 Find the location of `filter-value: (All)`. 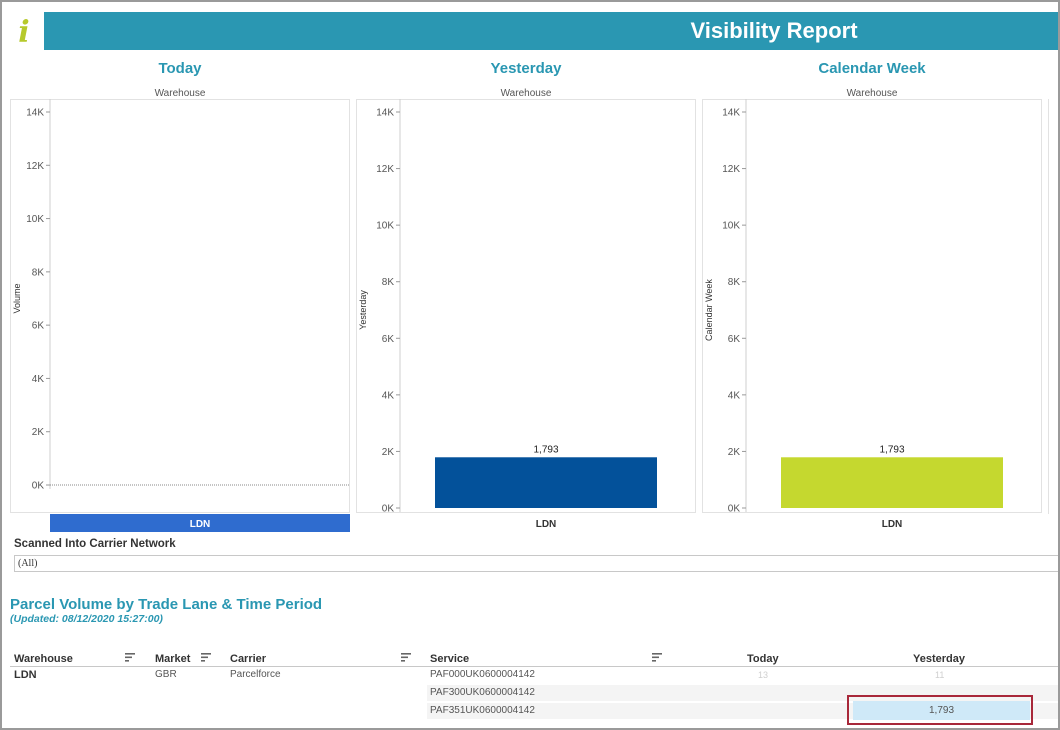

filter-value: (All) is located at coordinates (28, 563).